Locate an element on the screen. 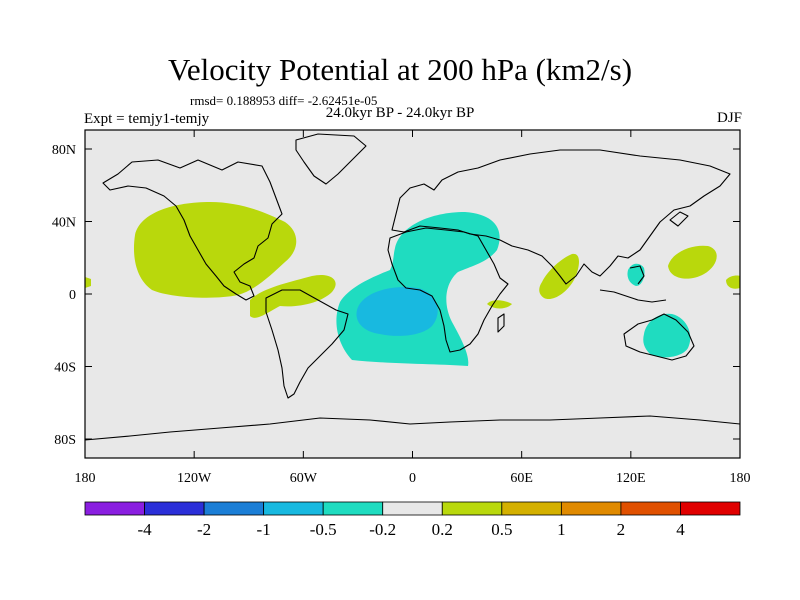  colorbar-label: 1 is located at coordinates (561, 529).